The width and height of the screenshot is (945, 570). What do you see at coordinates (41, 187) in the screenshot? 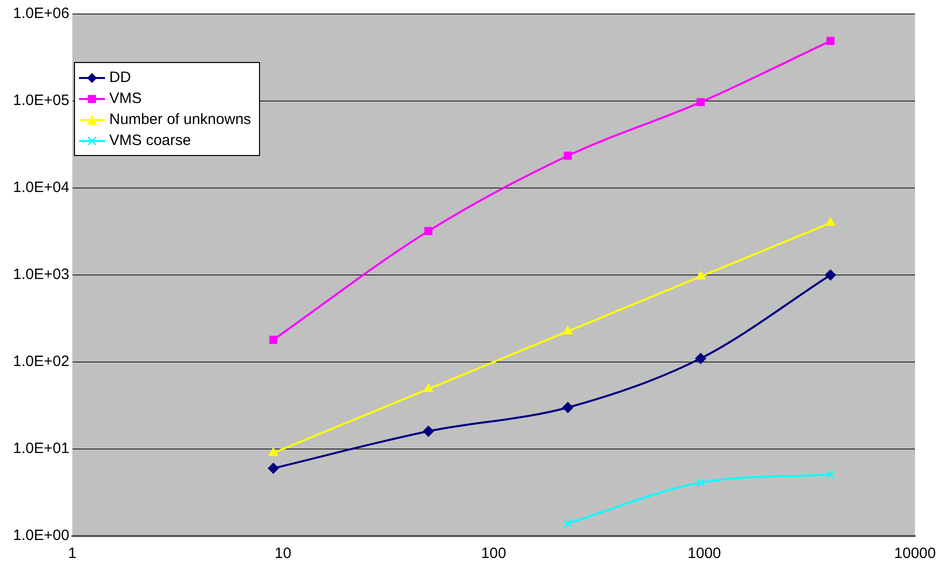
I see `y-tick-label: 1.0E+04` at bounding box center [41, 187].